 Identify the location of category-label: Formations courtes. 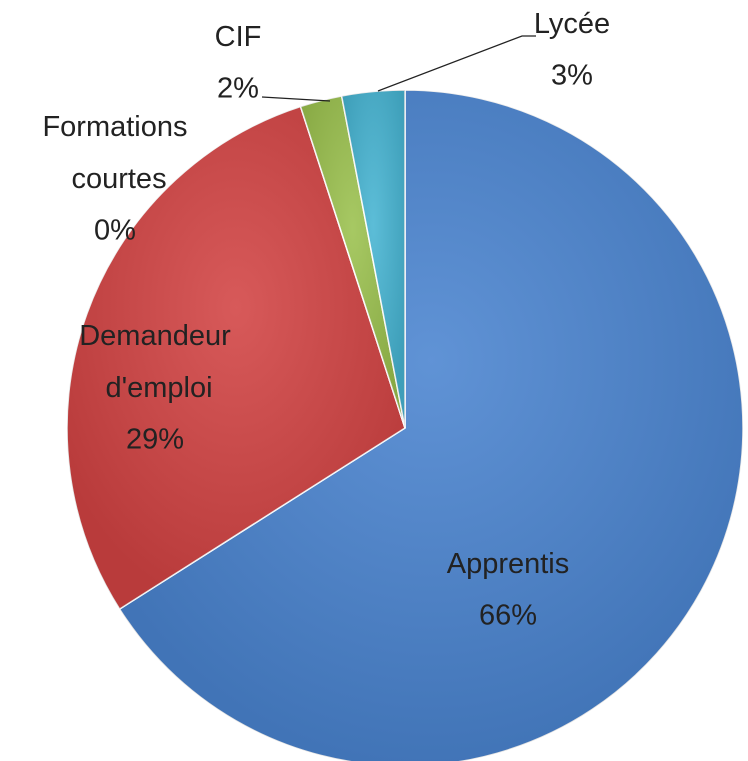
(114, 153).